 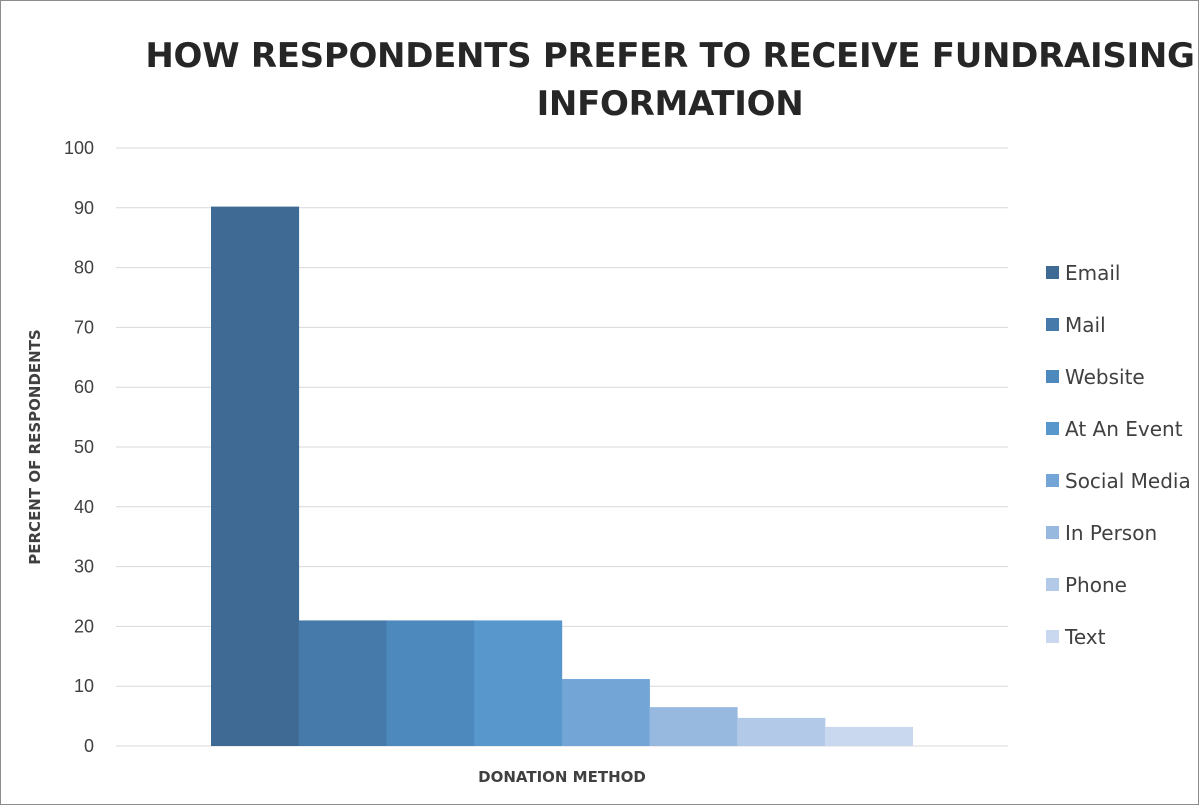 I want to click on y-tick-labels: 0 10 20 30 40 50 60 70 80 90 100, so click(x=79, y=447).